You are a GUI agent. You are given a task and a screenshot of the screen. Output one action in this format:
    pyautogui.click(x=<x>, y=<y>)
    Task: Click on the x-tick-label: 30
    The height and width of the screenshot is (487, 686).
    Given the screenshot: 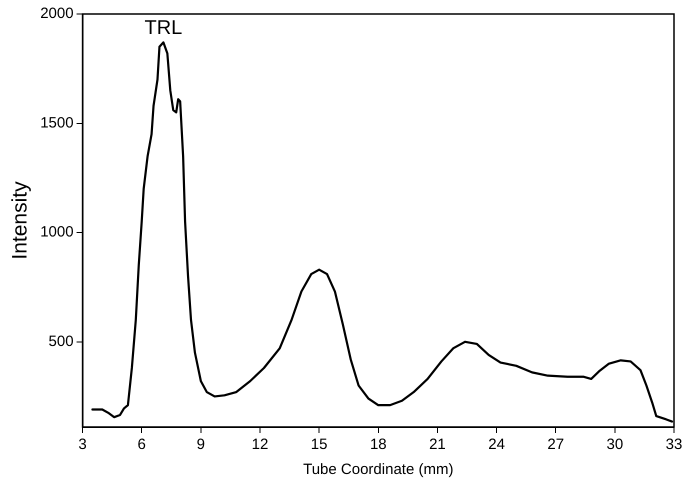 What is the action you would take?
    pyautogui.click(x=615, y=445)
    